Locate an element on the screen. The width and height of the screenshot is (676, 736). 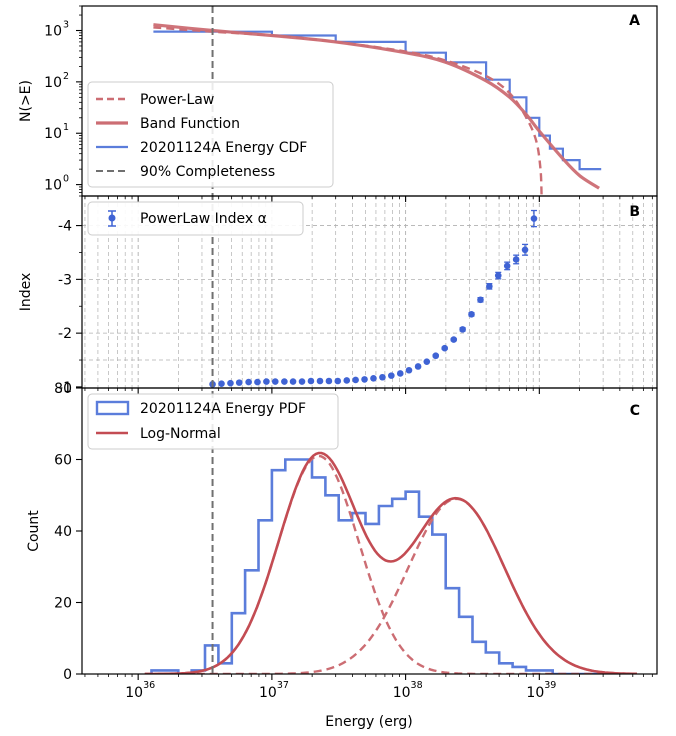
panel-b-ylabel: Index is located at coordinates (26, 292).